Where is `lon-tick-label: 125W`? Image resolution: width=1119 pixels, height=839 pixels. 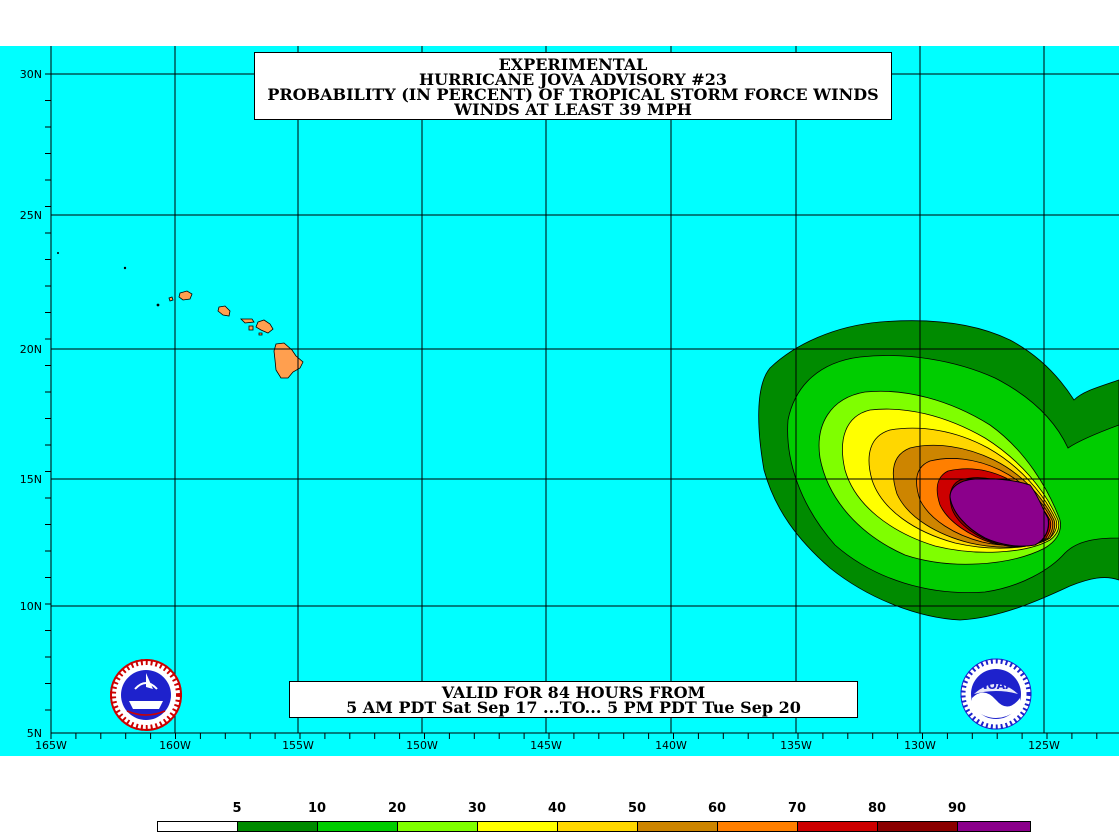
lon-tick-label: 125W is located at coordinates (1044, 745).